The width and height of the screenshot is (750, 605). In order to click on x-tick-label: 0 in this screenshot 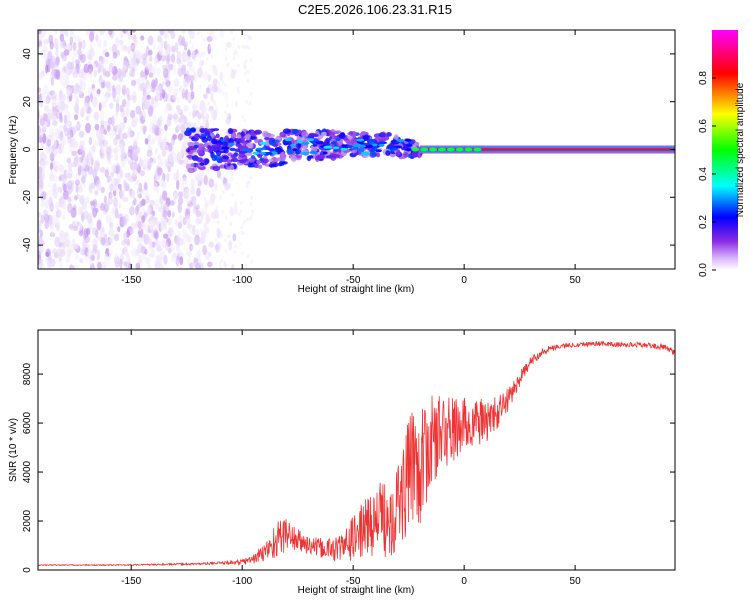, I will do `click(464, 581)`.